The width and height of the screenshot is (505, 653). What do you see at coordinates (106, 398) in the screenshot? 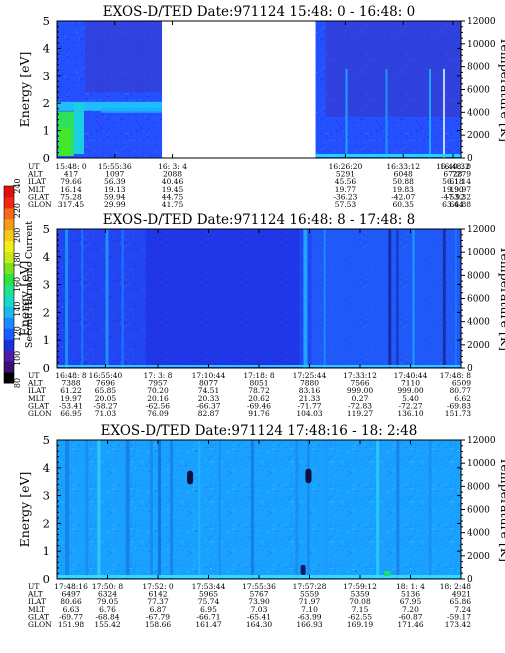
I see `orbit-cell: 20.05` at bounding box center [106, 398].